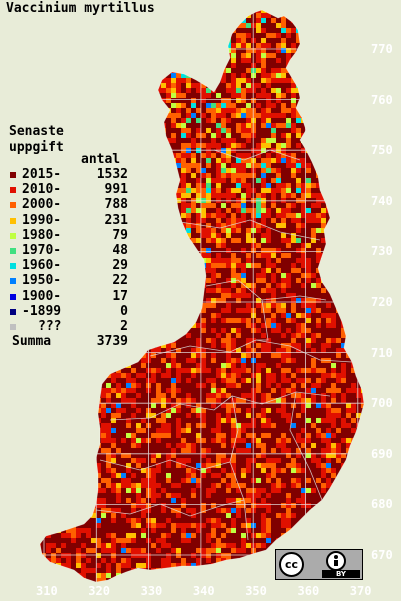  I want to click on y-tick-label: 690, so click(382, 453).